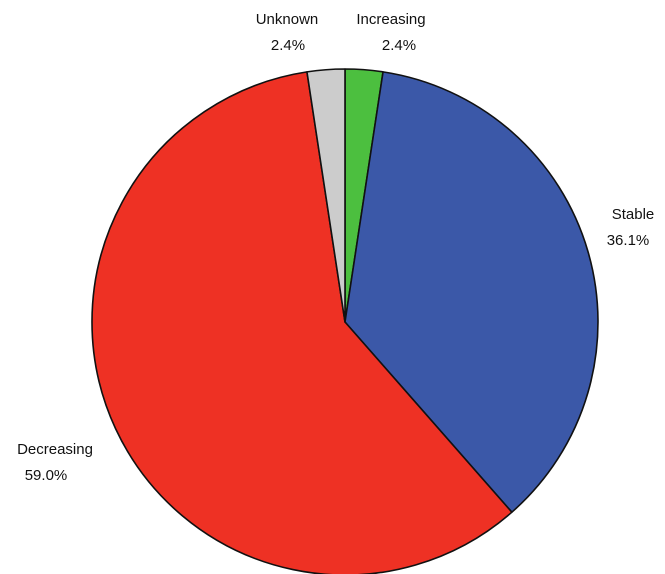 The image size is (665, 574). Describe the element at coordinates (326, 195) in the screenshot. I see `pie-slice-unknown` at that location.